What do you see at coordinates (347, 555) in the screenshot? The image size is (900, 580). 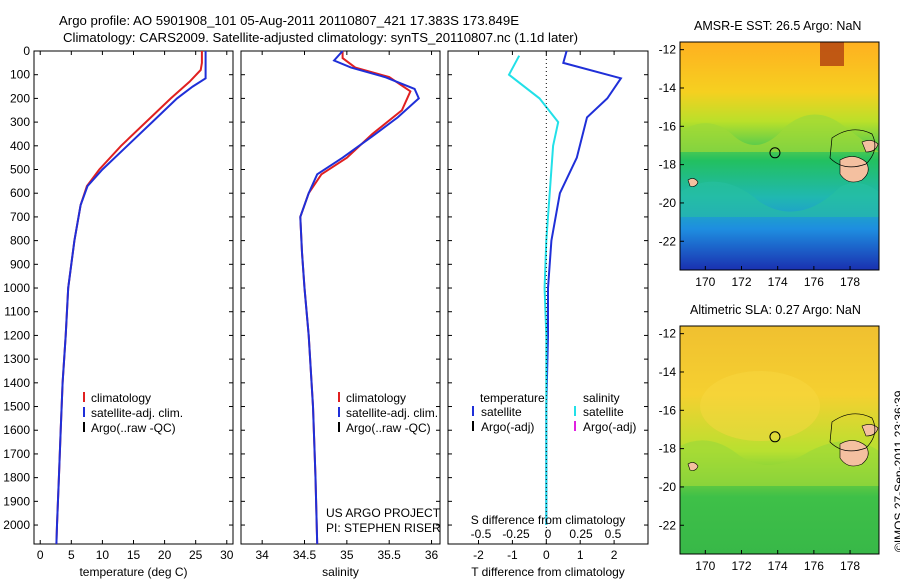 I see `xtick-label: 35` at bounding box center [347, 555].